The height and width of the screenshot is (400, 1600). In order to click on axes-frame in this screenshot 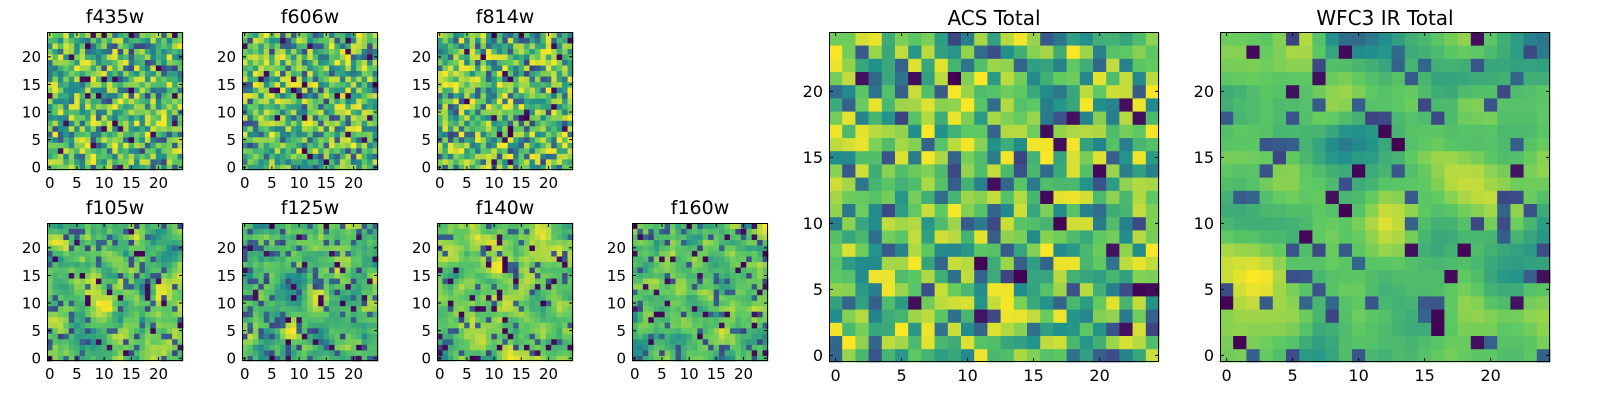, I will do `click(310, 292)`.